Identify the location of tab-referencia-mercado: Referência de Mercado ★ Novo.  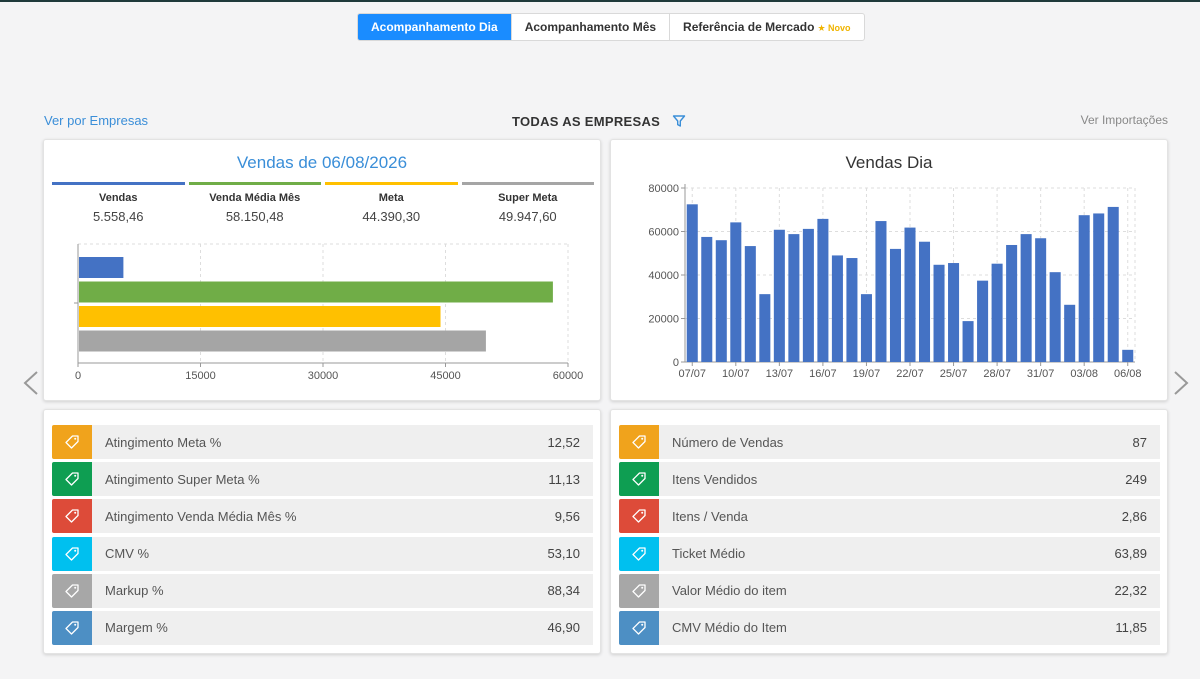
(766, 27).